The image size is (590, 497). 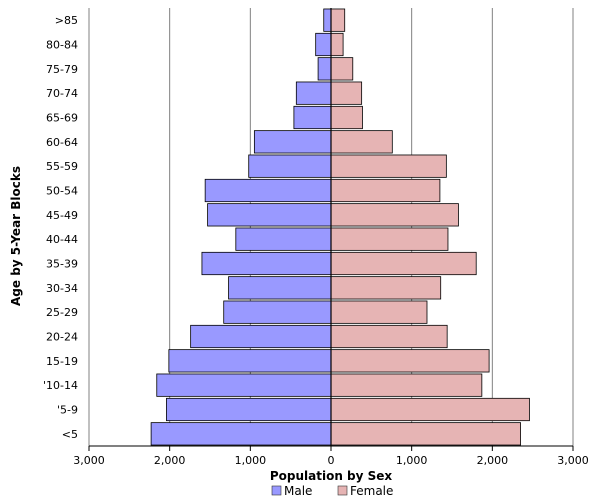 What do you see at coordinates (62, 312) in the screenshot?
I see `y-tick-label-5: 25-29` at bounding box center [62, 312].